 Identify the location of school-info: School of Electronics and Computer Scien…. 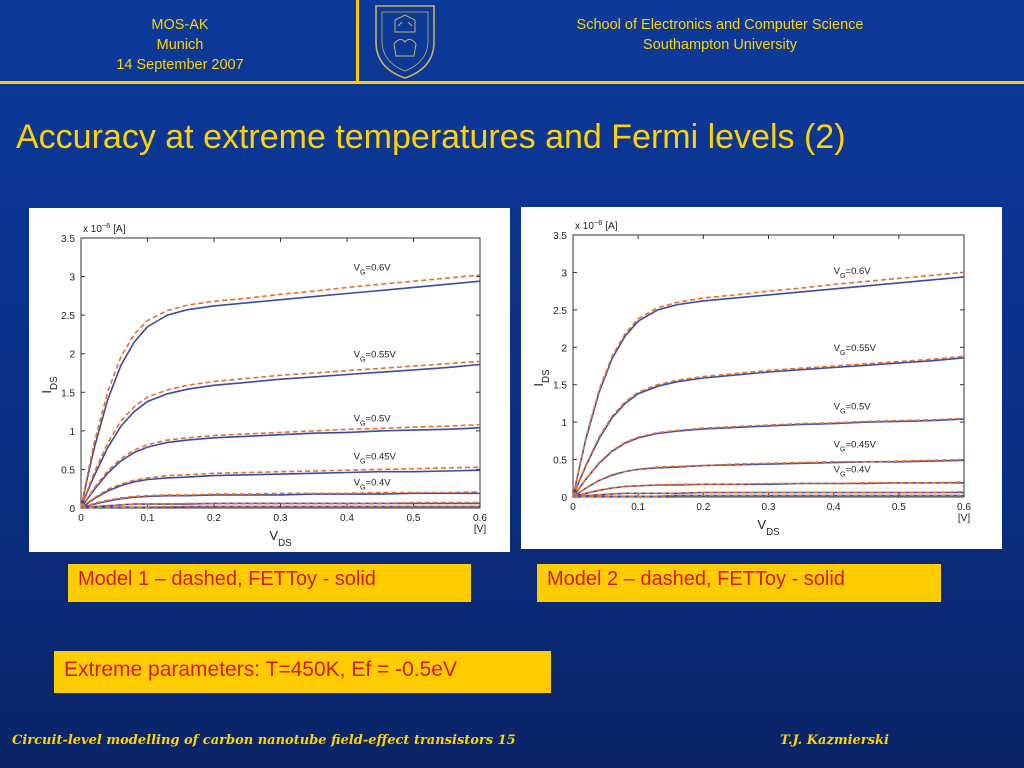
(720, 35).